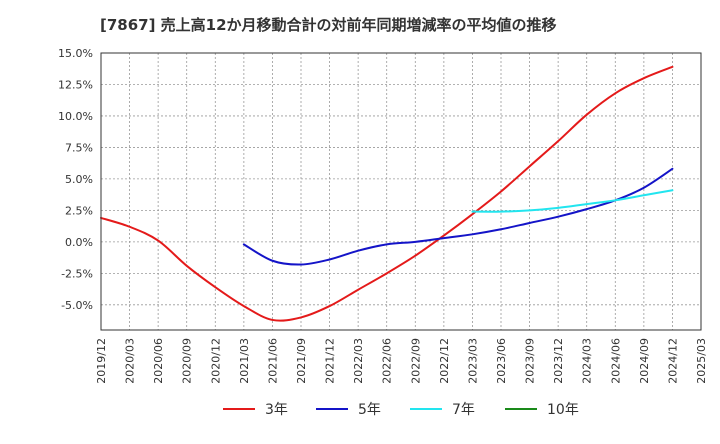  I want to click on x-tick-label: 2021/06, so click(272, 361).